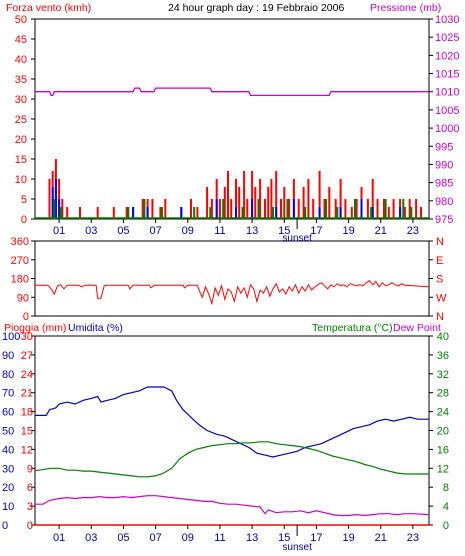 This screenshot has height=556, width=465. What do you see at coordinates (219, 538) in the screenshot?
I see `climate-x-tick-label: 11` at bounding box center [219, 538].